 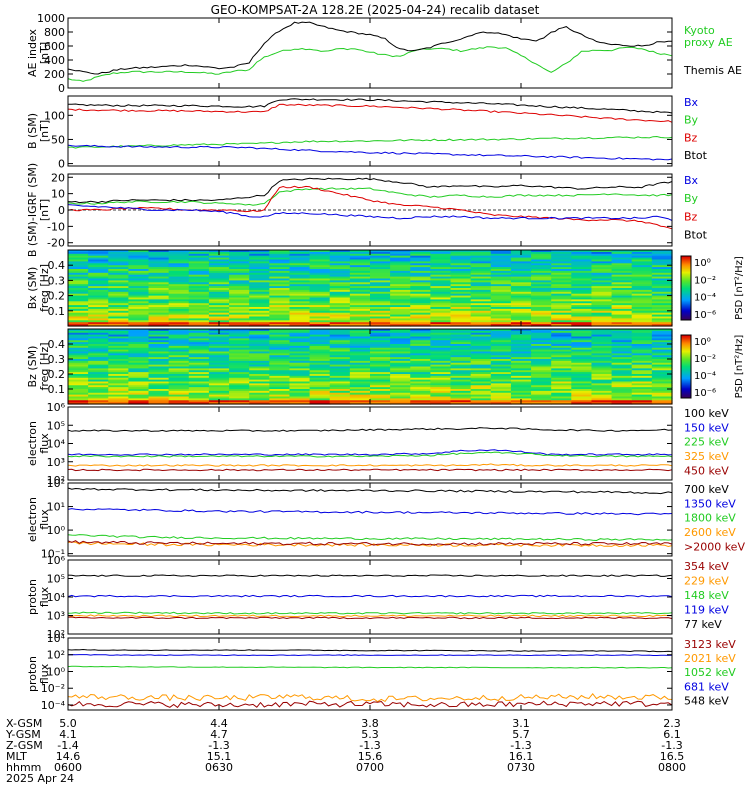 I want to click on legend-label-2600-kev: 2600 keV, so click(x=710, y=532).